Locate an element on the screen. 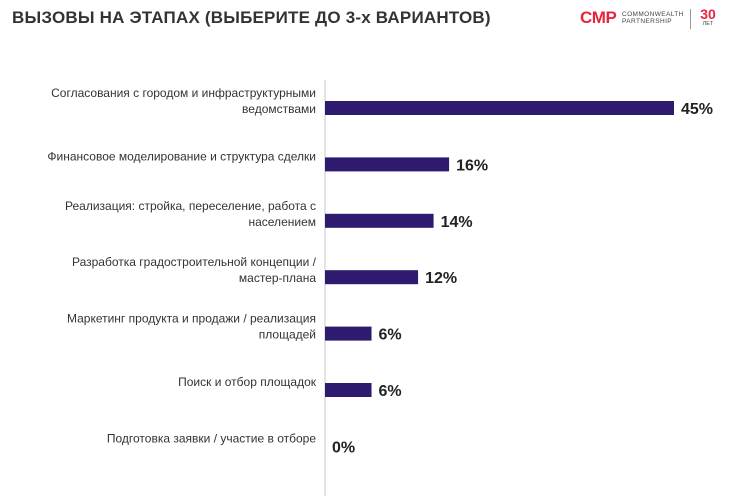 The height and width of the screenshot is (496, 738). data-label: 45% is located at coordinates (697, 109).